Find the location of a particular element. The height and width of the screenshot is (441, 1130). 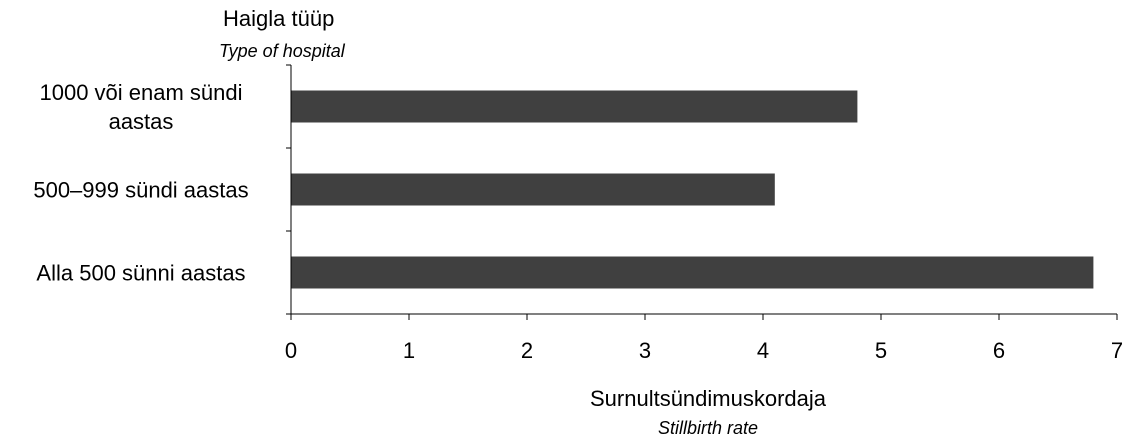

category-label-2: 500–999 sündi aastas is located at coordinates (140, 190).